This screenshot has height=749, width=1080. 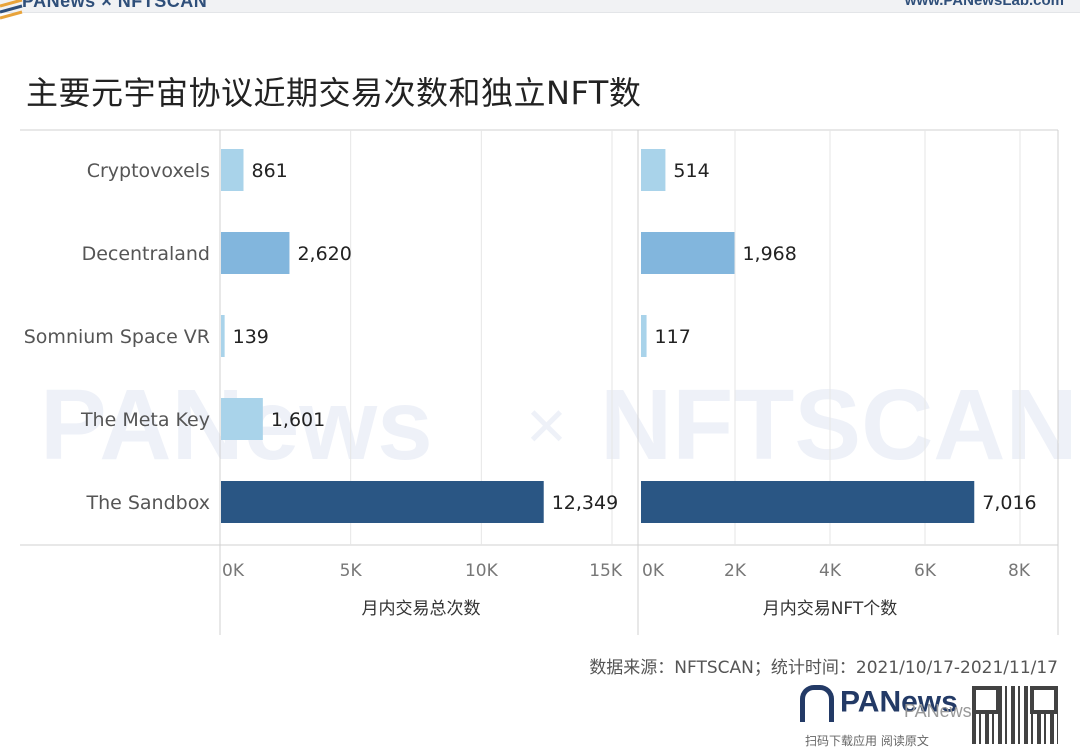 What do you see at coordinates (673, 337) in the screenshot?
I see `data-label: 117` at bounding box center [673, 337].